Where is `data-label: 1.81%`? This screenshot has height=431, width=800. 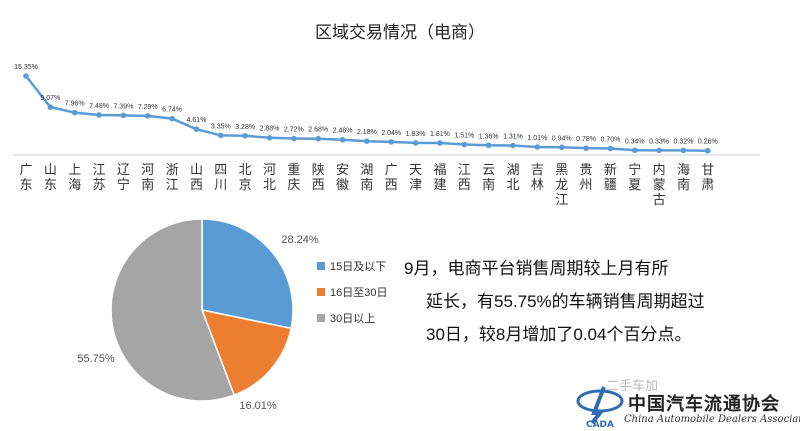 data-label: 1.81% is located at coordinates (440, 134).